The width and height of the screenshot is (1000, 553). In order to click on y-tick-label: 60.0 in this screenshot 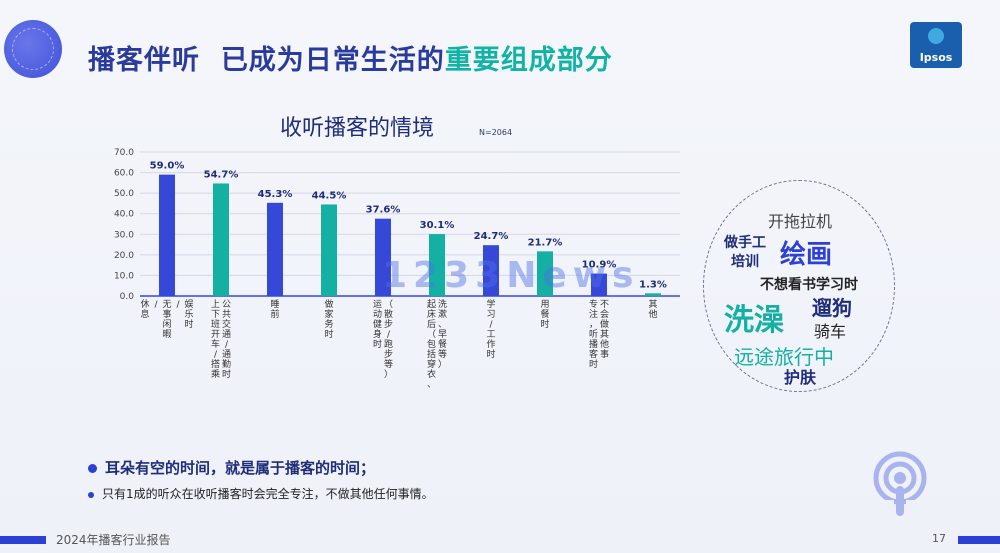, I will do `click(124, 174)`.